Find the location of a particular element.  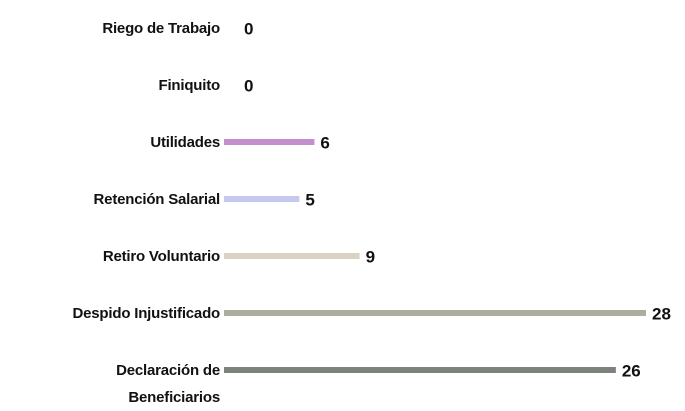

category-label: Riego de Trabajo is located at coordinates (161, 28).